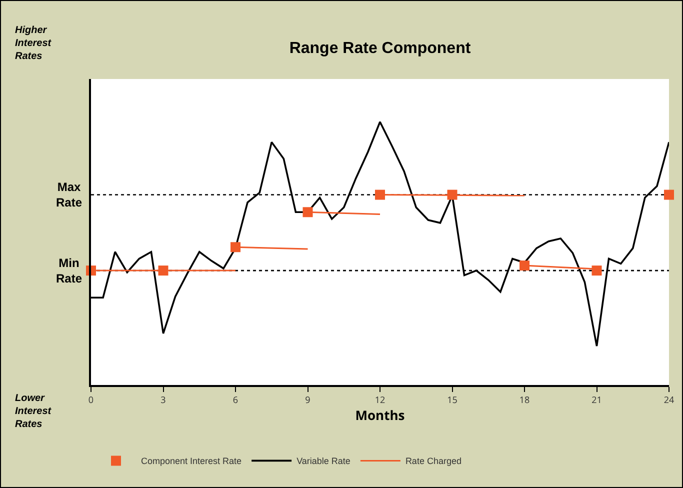 The image size is (683, 488). I want to click on x-tick-label: 6, so click(235, 399).